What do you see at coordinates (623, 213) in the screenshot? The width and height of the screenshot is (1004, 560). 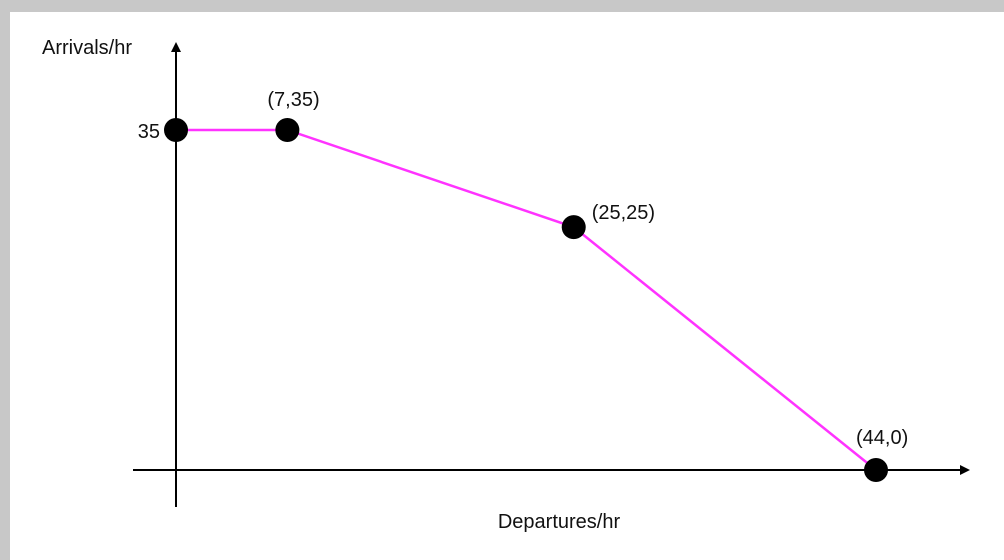 I see `data-point-label: (25,25)` at bounding box center [623, 213].